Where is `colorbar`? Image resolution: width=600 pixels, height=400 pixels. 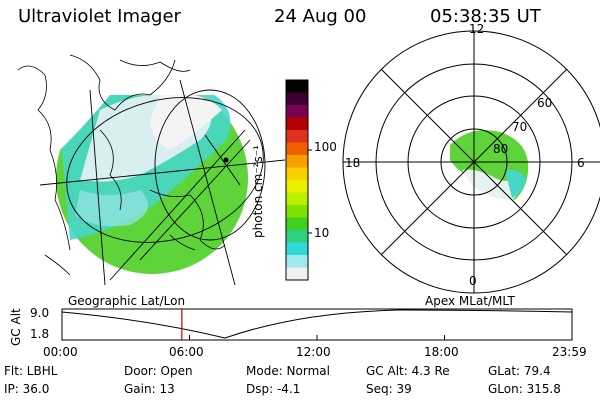
colorbar is located at coordinates (297, 180).